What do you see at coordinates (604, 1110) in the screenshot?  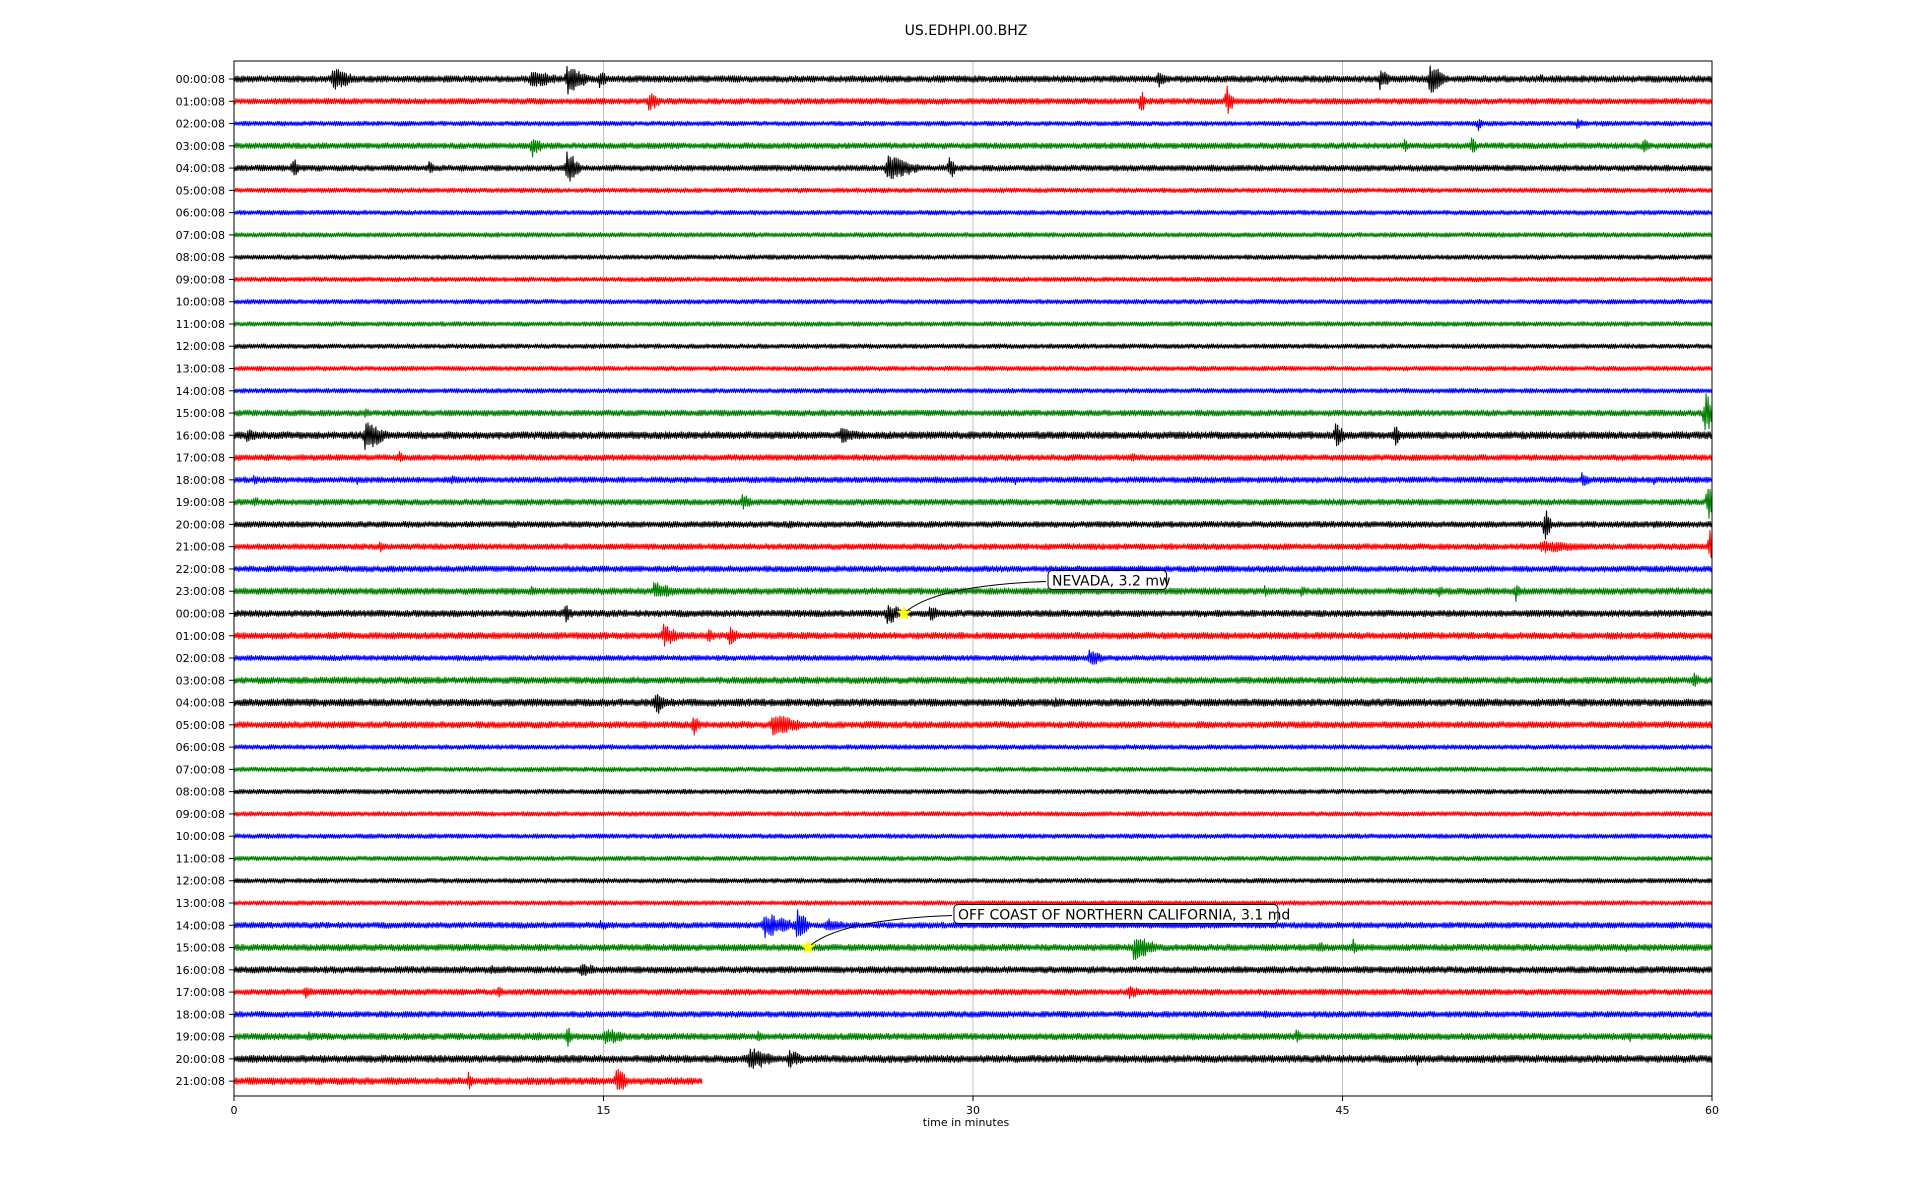 I see `x-tick-label: 15` at bounding box center [604, 1110].